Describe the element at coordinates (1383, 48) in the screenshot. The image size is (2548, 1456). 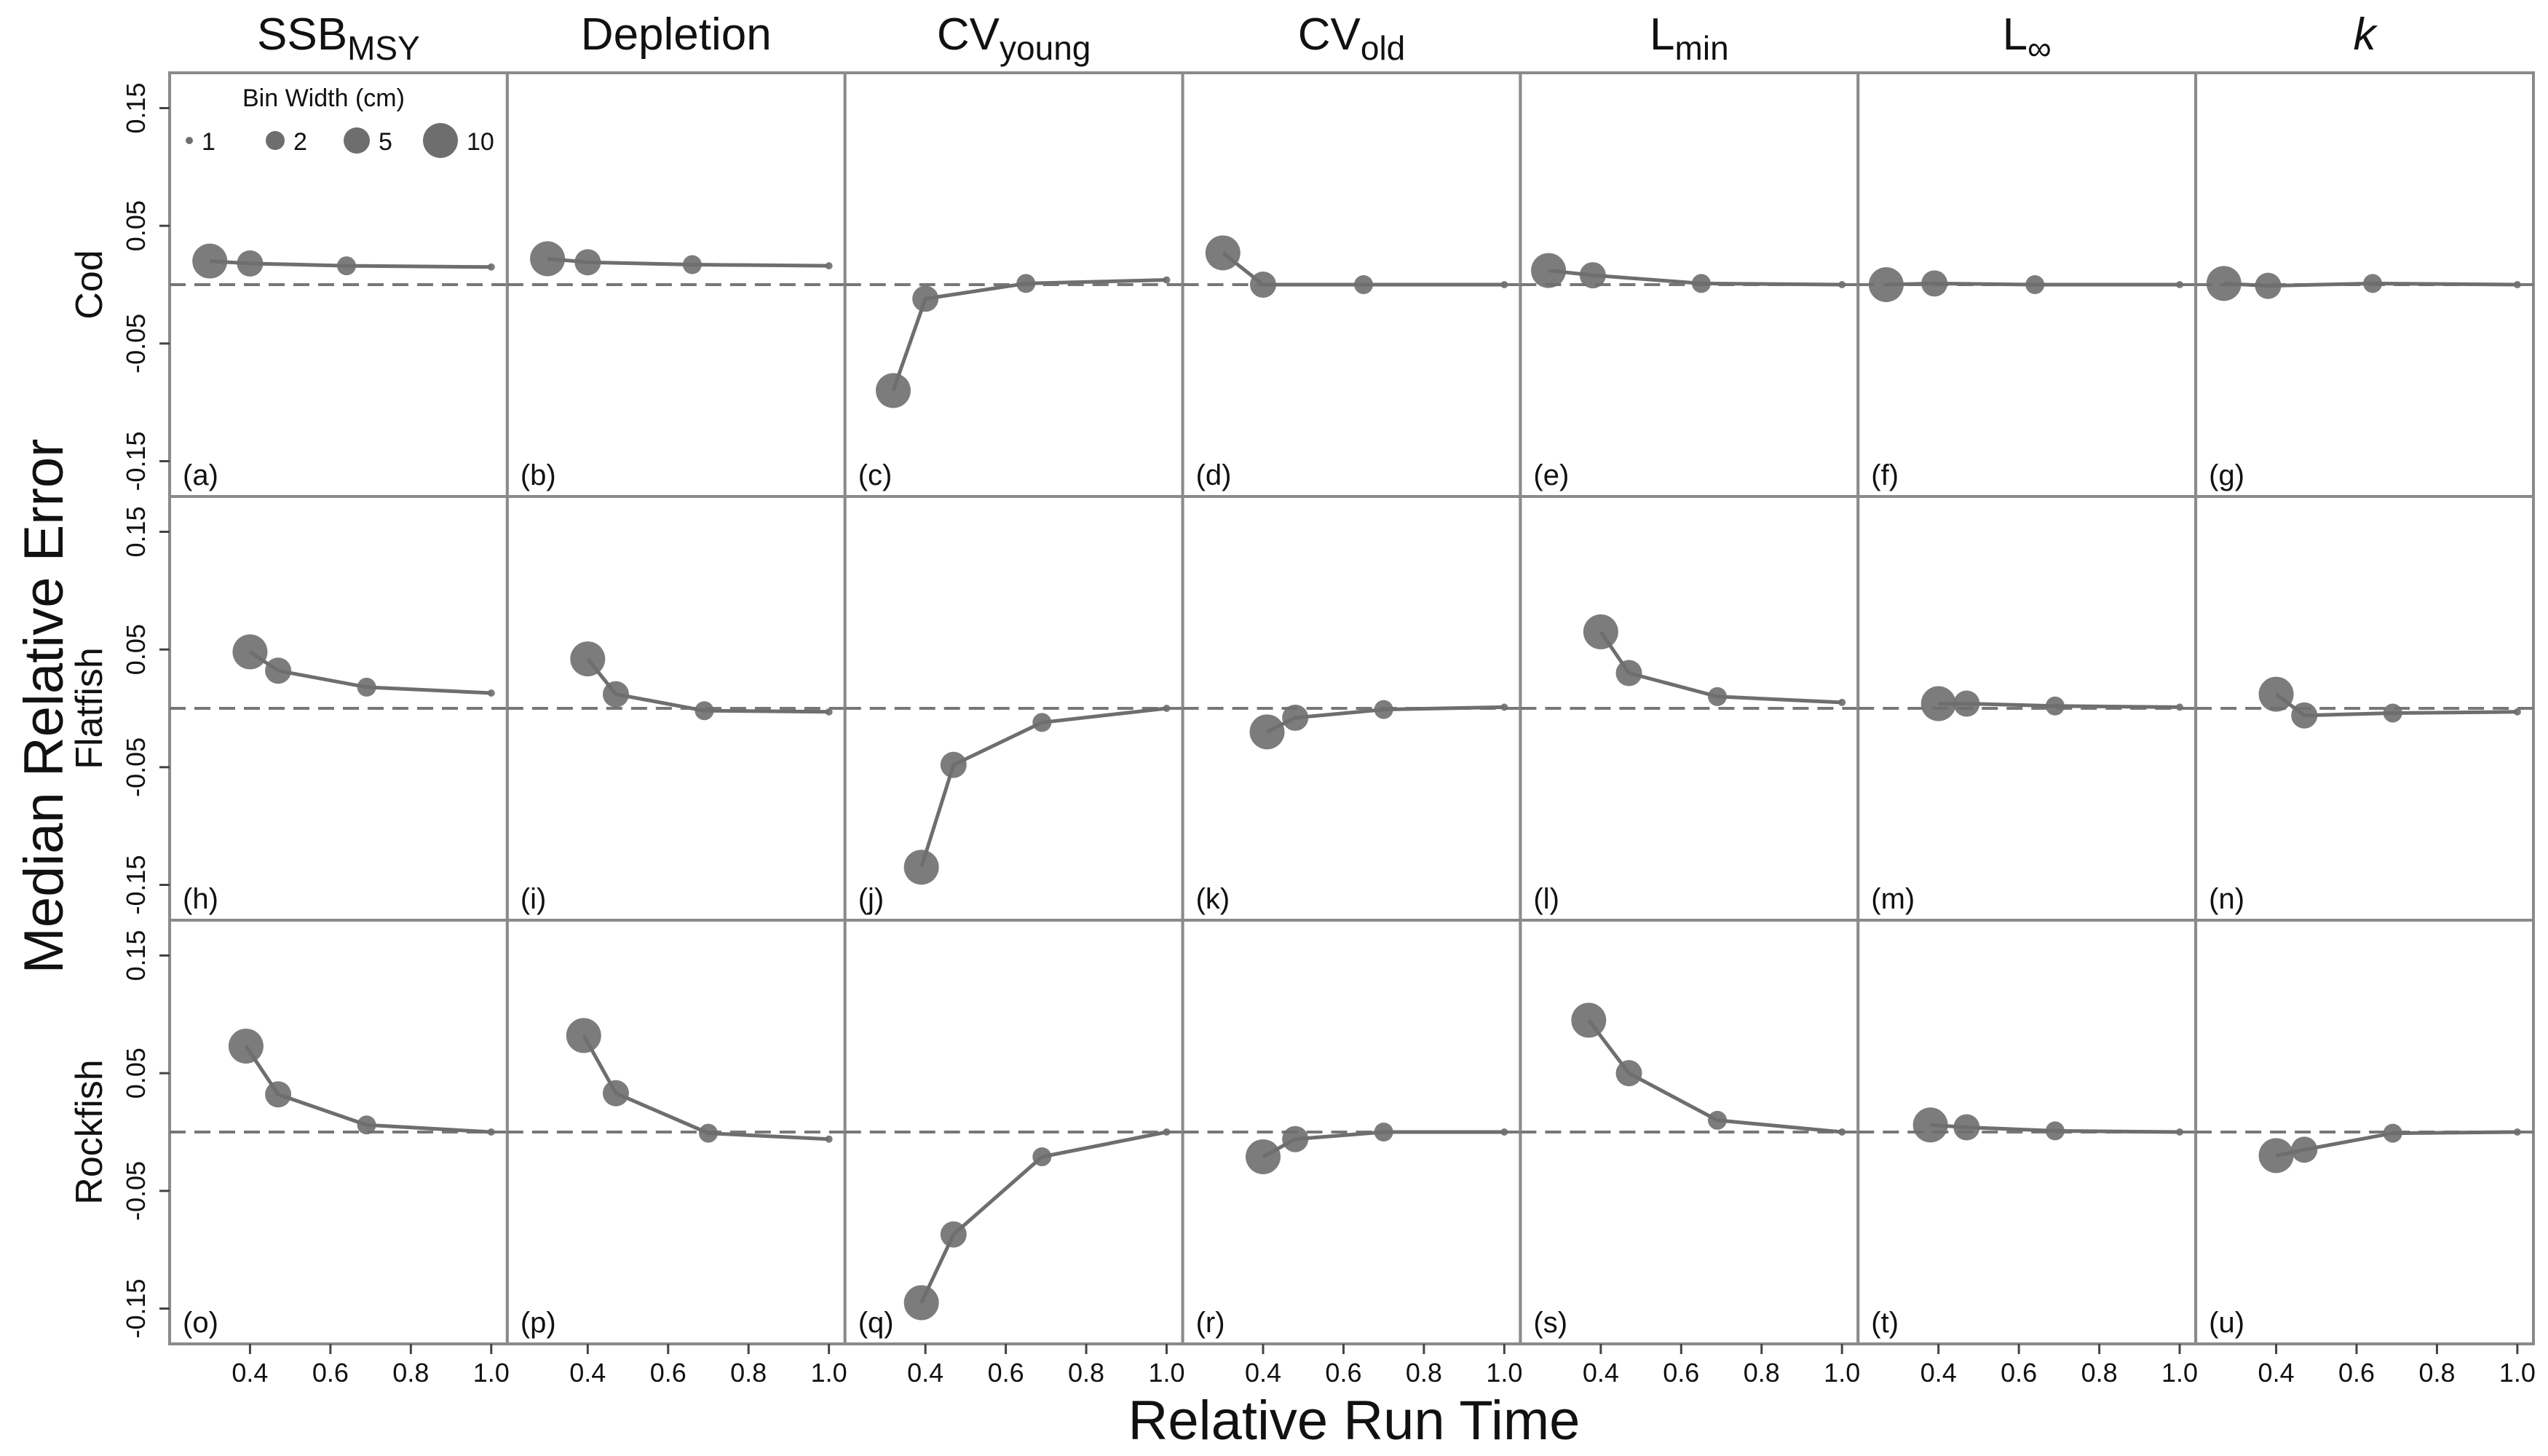
I see `column-title-subscript: old` at that location.